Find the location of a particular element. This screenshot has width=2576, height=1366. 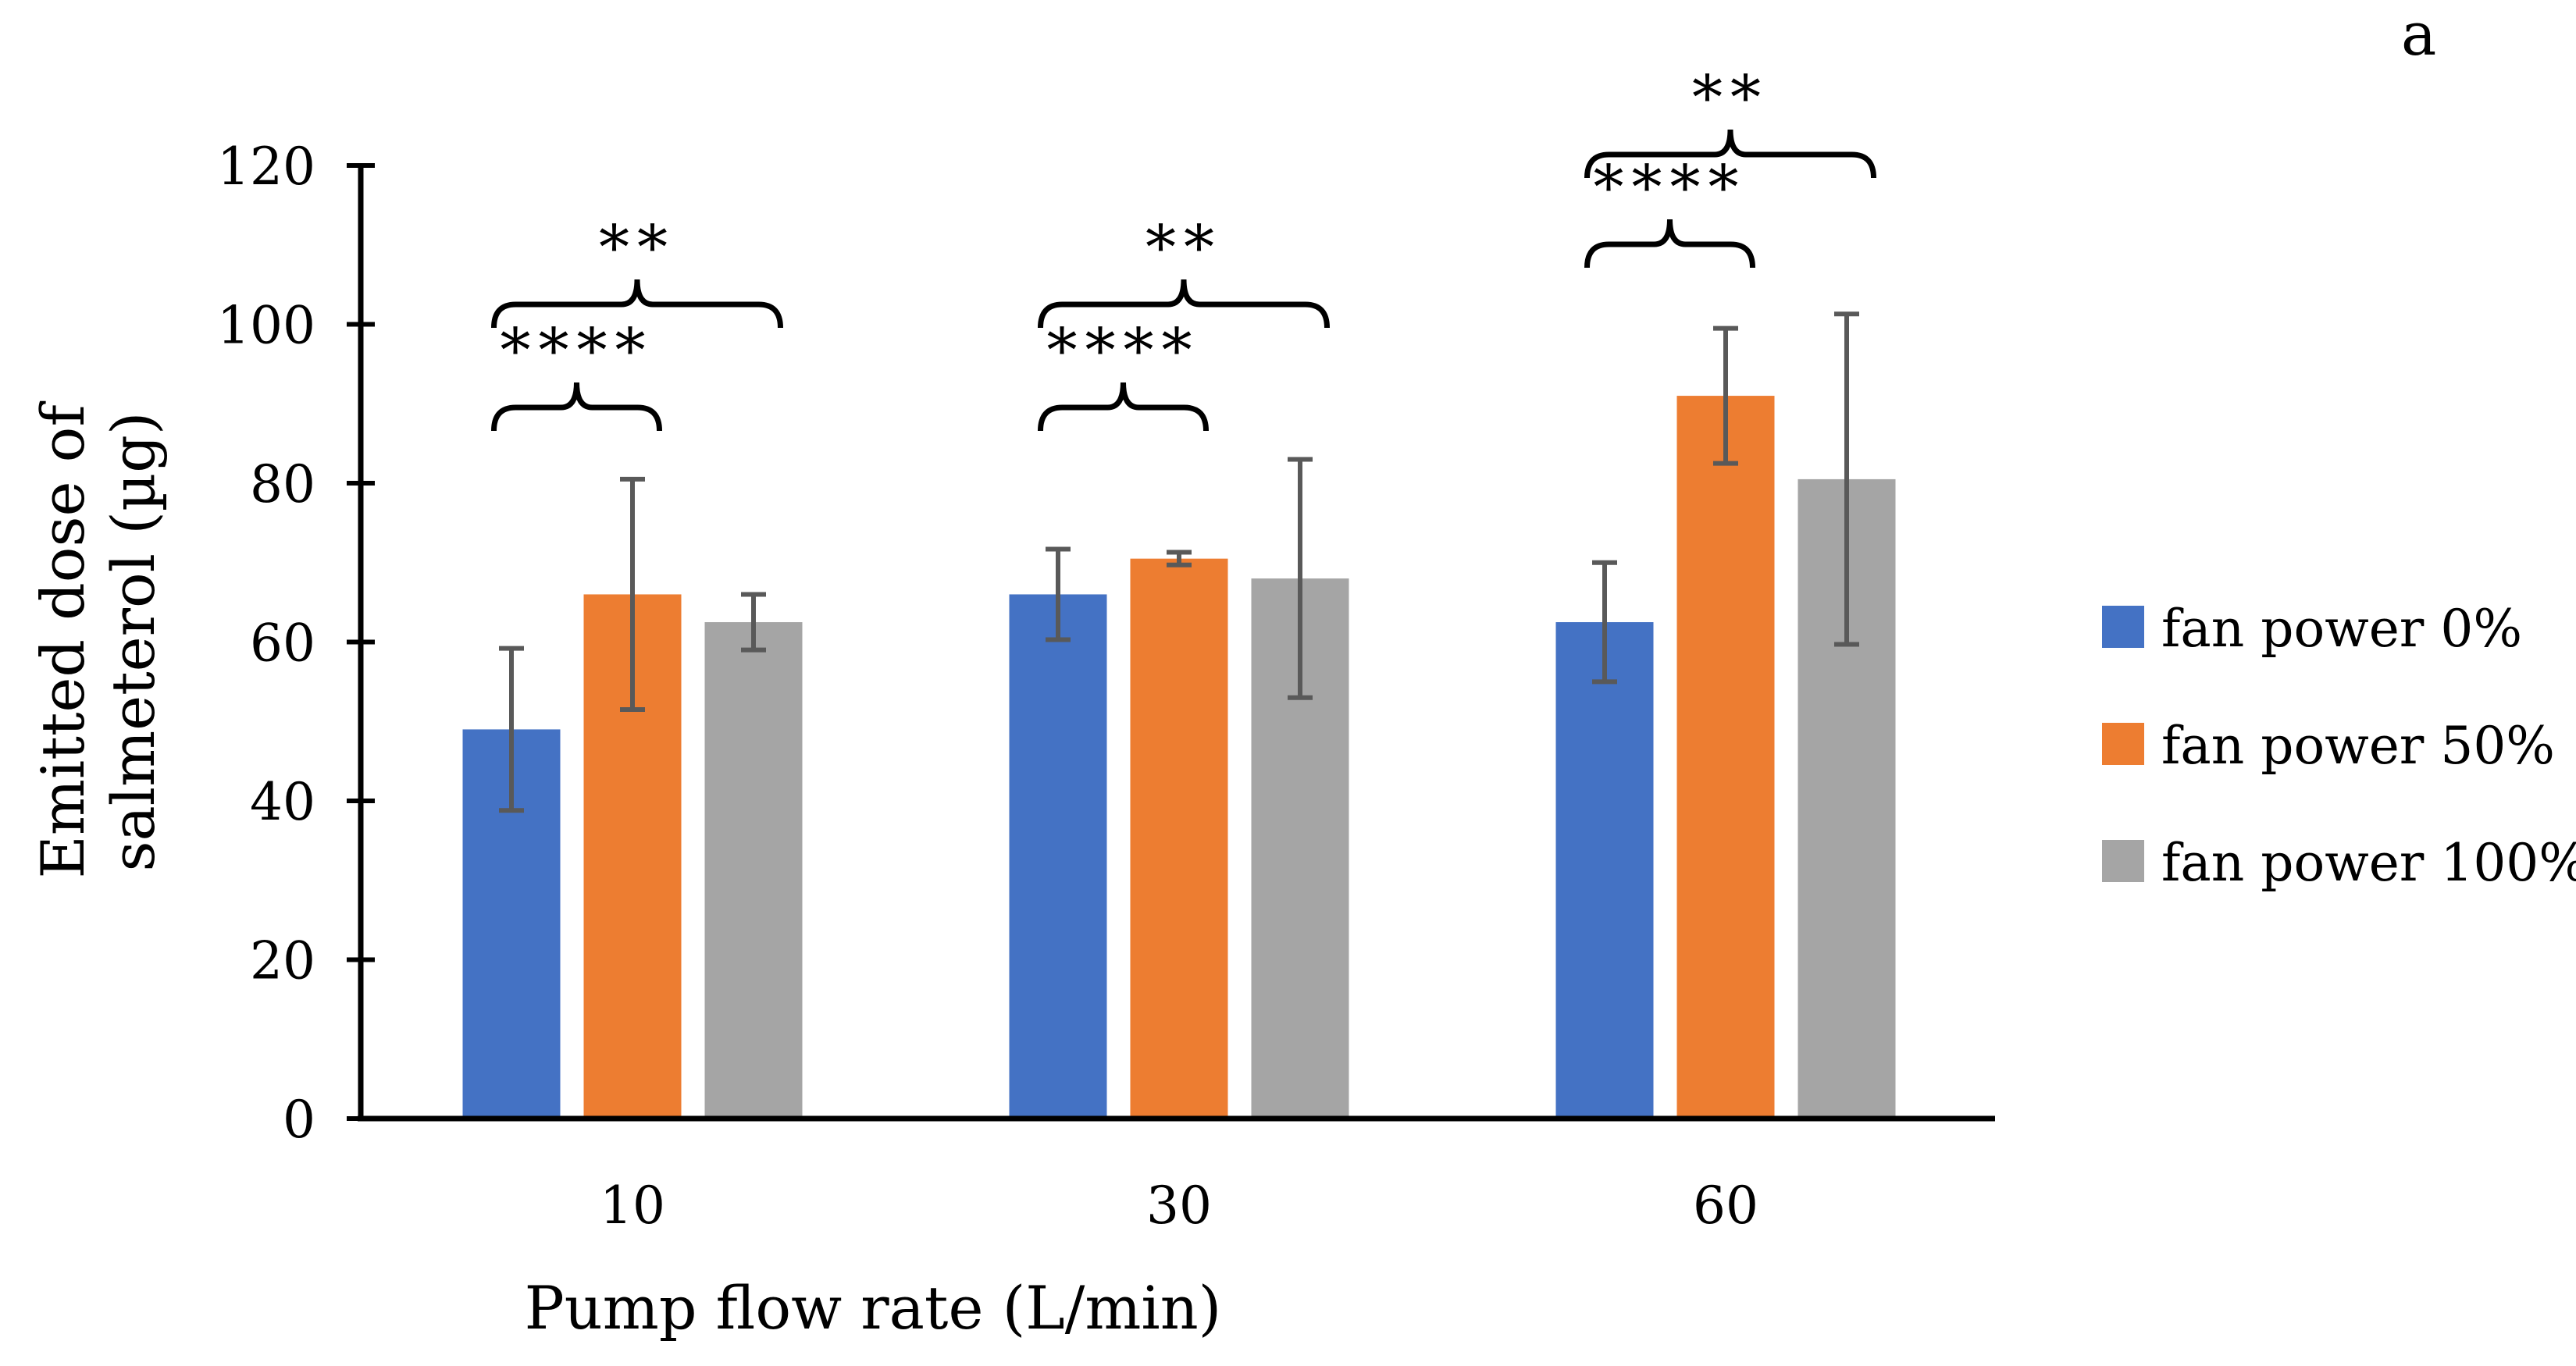

y-tick-label-0: 0 is located at coordinates (299, 1120).